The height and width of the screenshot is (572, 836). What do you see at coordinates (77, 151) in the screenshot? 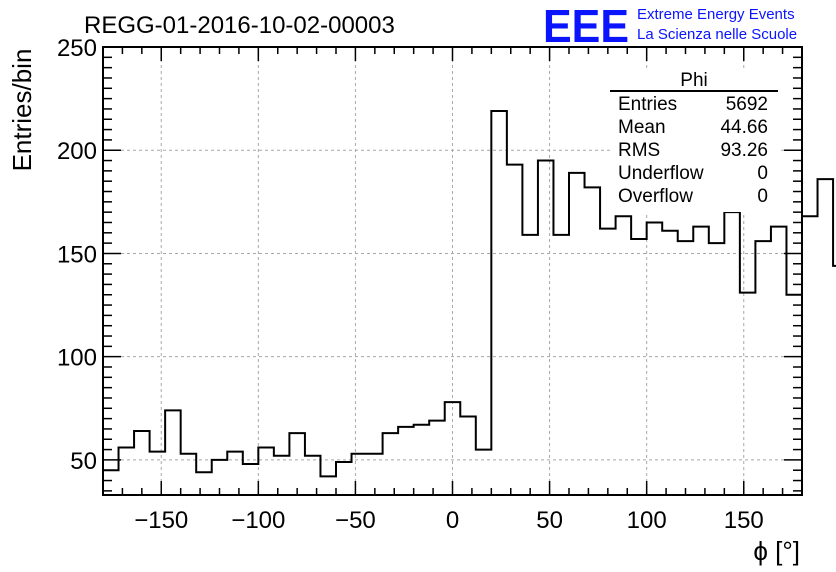
I see `y-tick-label: 200` at bounding box center [77, 151].